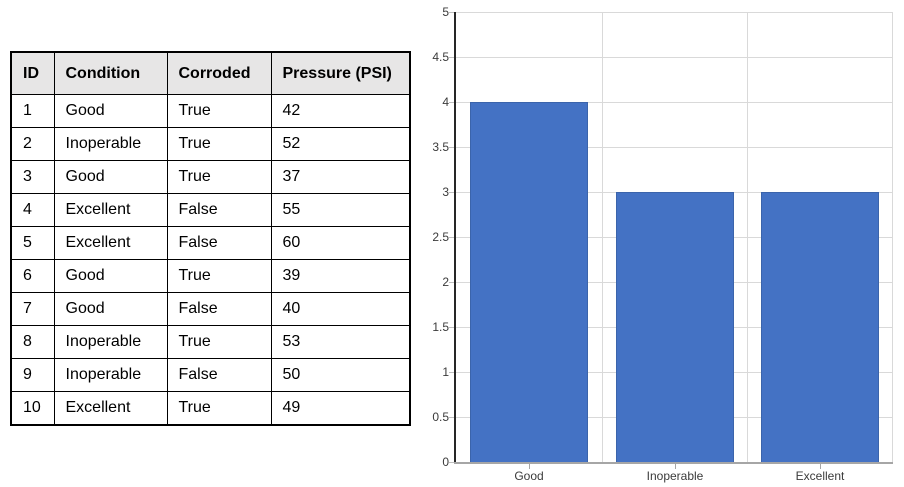 The image size is (904, 487). What do you see at coordinates (32, 408) in the screenshot?
I see `cell-id: 10` at bounding box center [32, 408].